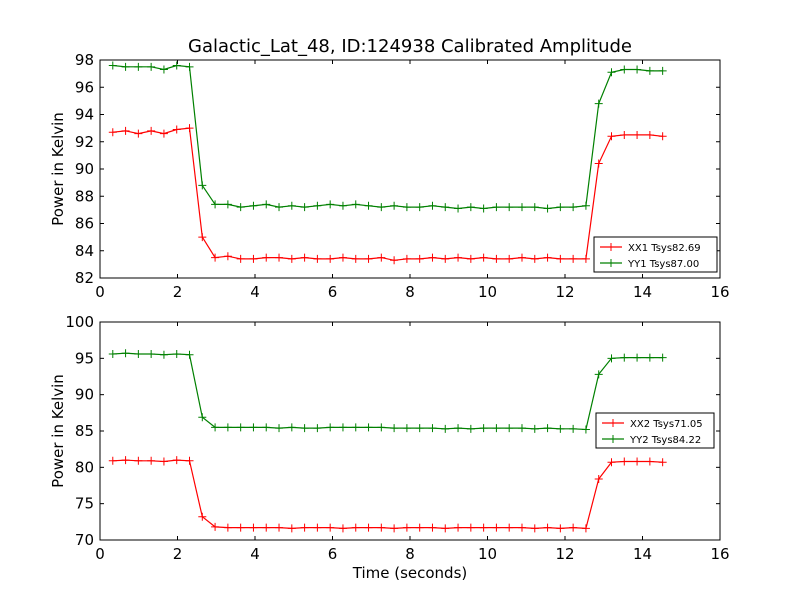 This screenshot has width=800, height=600. What do you see at coordinates (178, 292) in the screenshot?
I see `x-tick-label: 2` at bounding box center [178, 292].